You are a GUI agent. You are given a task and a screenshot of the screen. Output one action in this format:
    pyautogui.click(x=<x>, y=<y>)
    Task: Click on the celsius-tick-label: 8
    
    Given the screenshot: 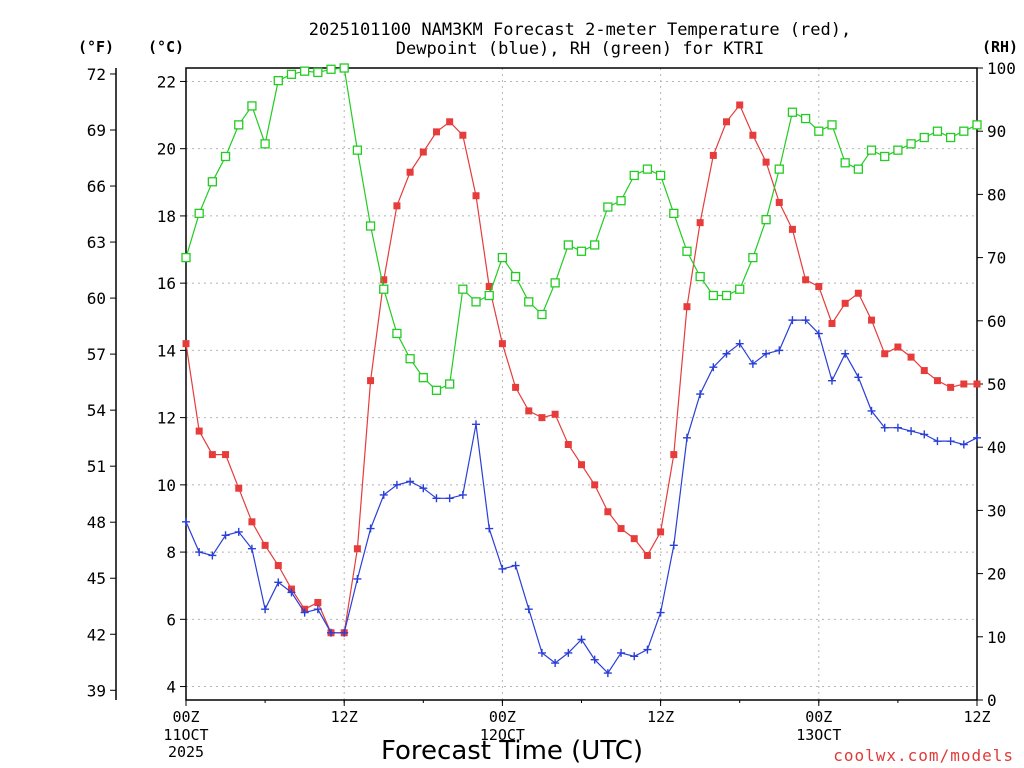 What is the action you would take?
    pyautogui.click(x=171, y=552)
    